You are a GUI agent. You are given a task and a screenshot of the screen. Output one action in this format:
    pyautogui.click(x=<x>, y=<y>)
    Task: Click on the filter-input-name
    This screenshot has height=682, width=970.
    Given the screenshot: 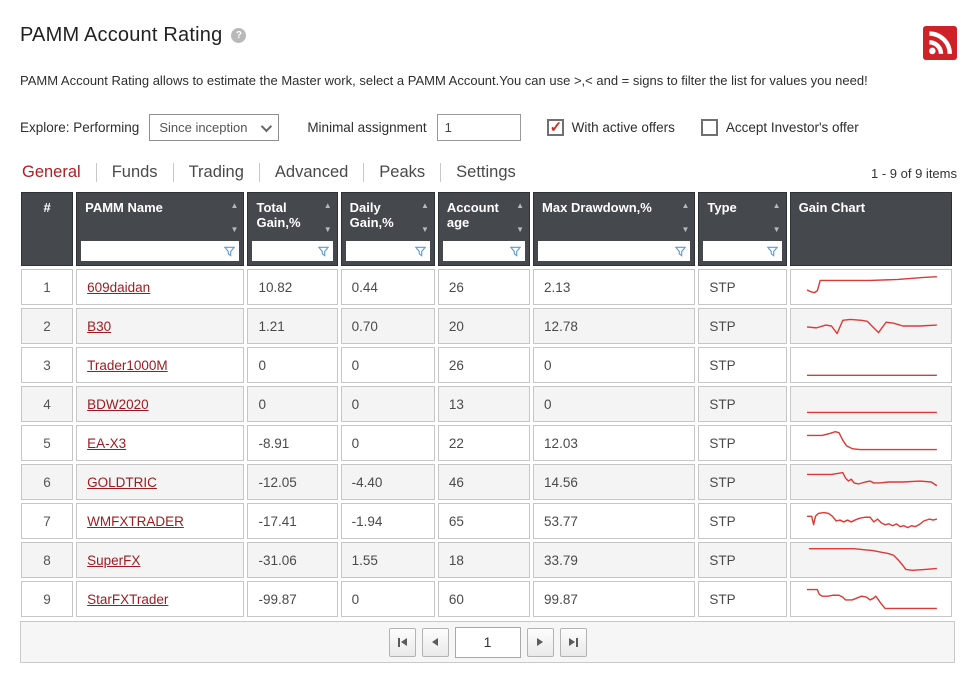 What is the action you would take?
    pyautogui.click(x=152, y=251)
    